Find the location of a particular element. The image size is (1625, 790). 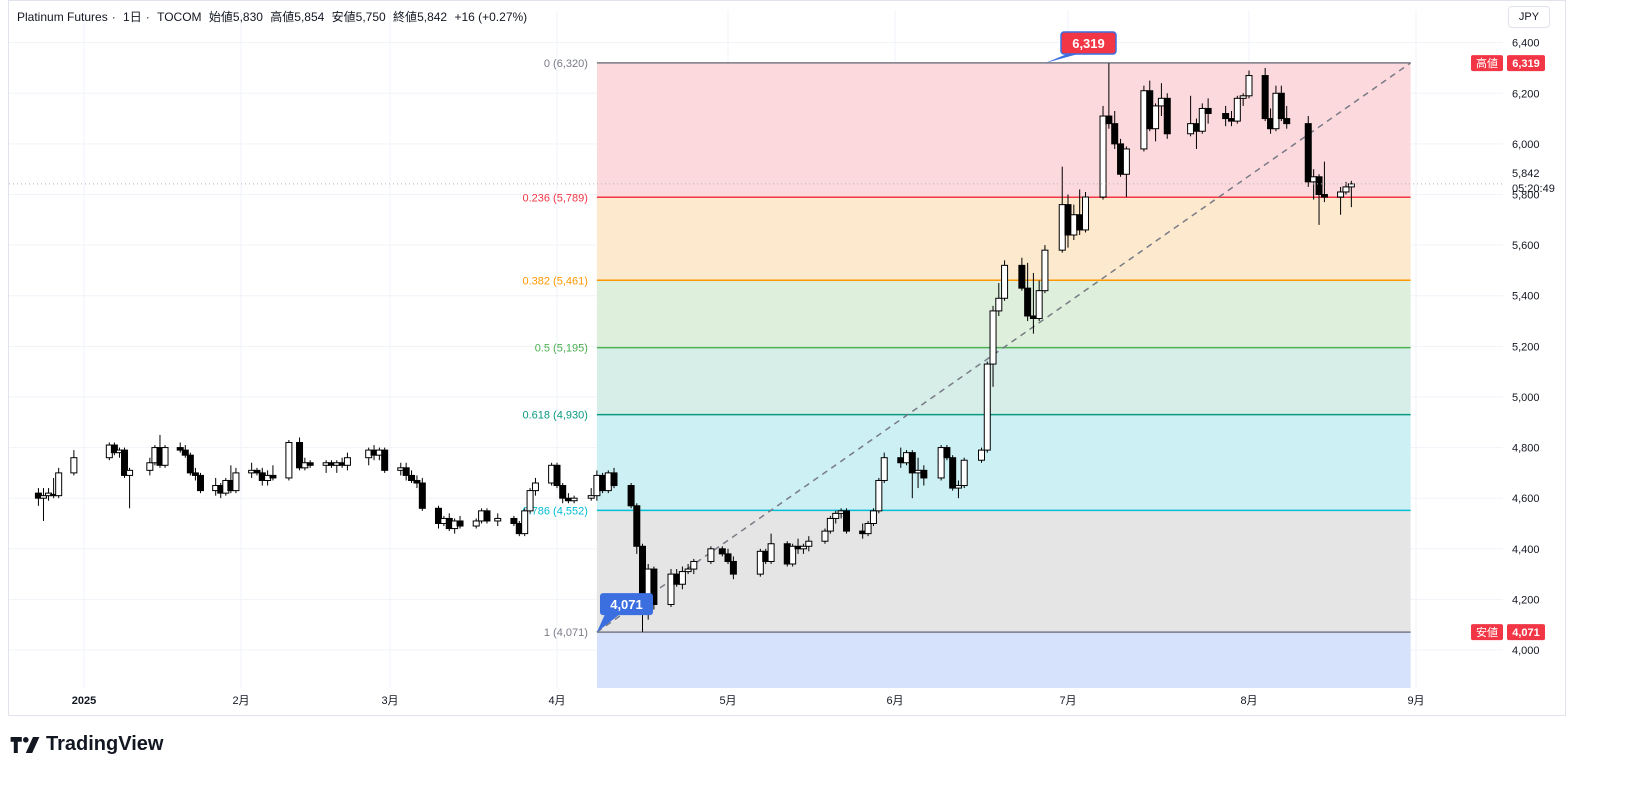

time-tick-label: 2月 is located at coordinates (240, 701).